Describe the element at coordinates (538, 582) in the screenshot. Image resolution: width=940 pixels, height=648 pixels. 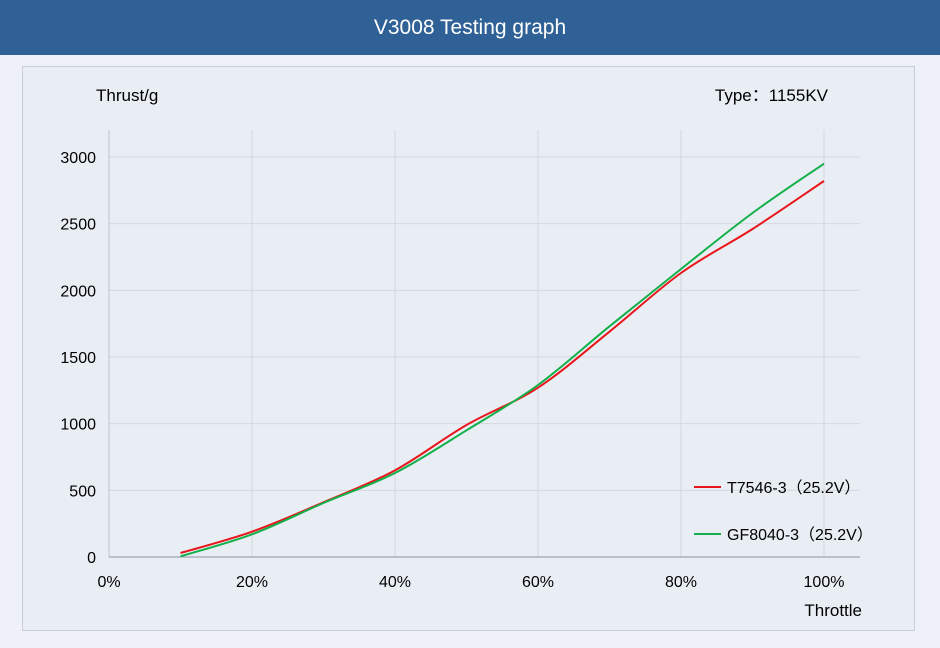
I see `x-tick-label: 60%` at that location.